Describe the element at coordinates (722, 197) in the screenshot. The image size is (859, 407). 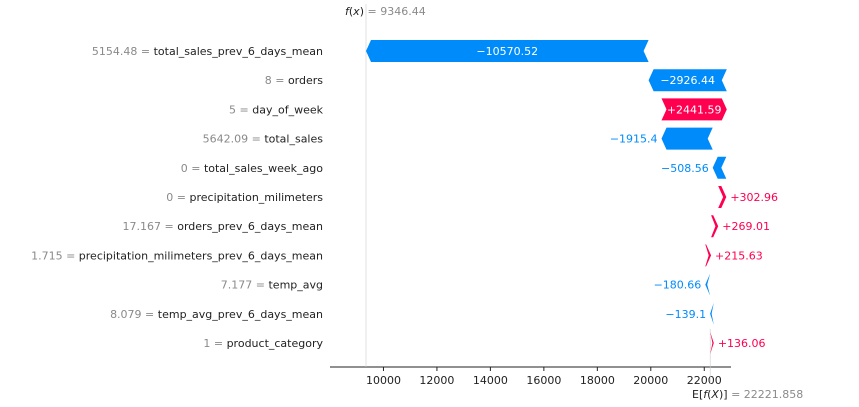
I see `bar-precipitation-milimeters` at that location.